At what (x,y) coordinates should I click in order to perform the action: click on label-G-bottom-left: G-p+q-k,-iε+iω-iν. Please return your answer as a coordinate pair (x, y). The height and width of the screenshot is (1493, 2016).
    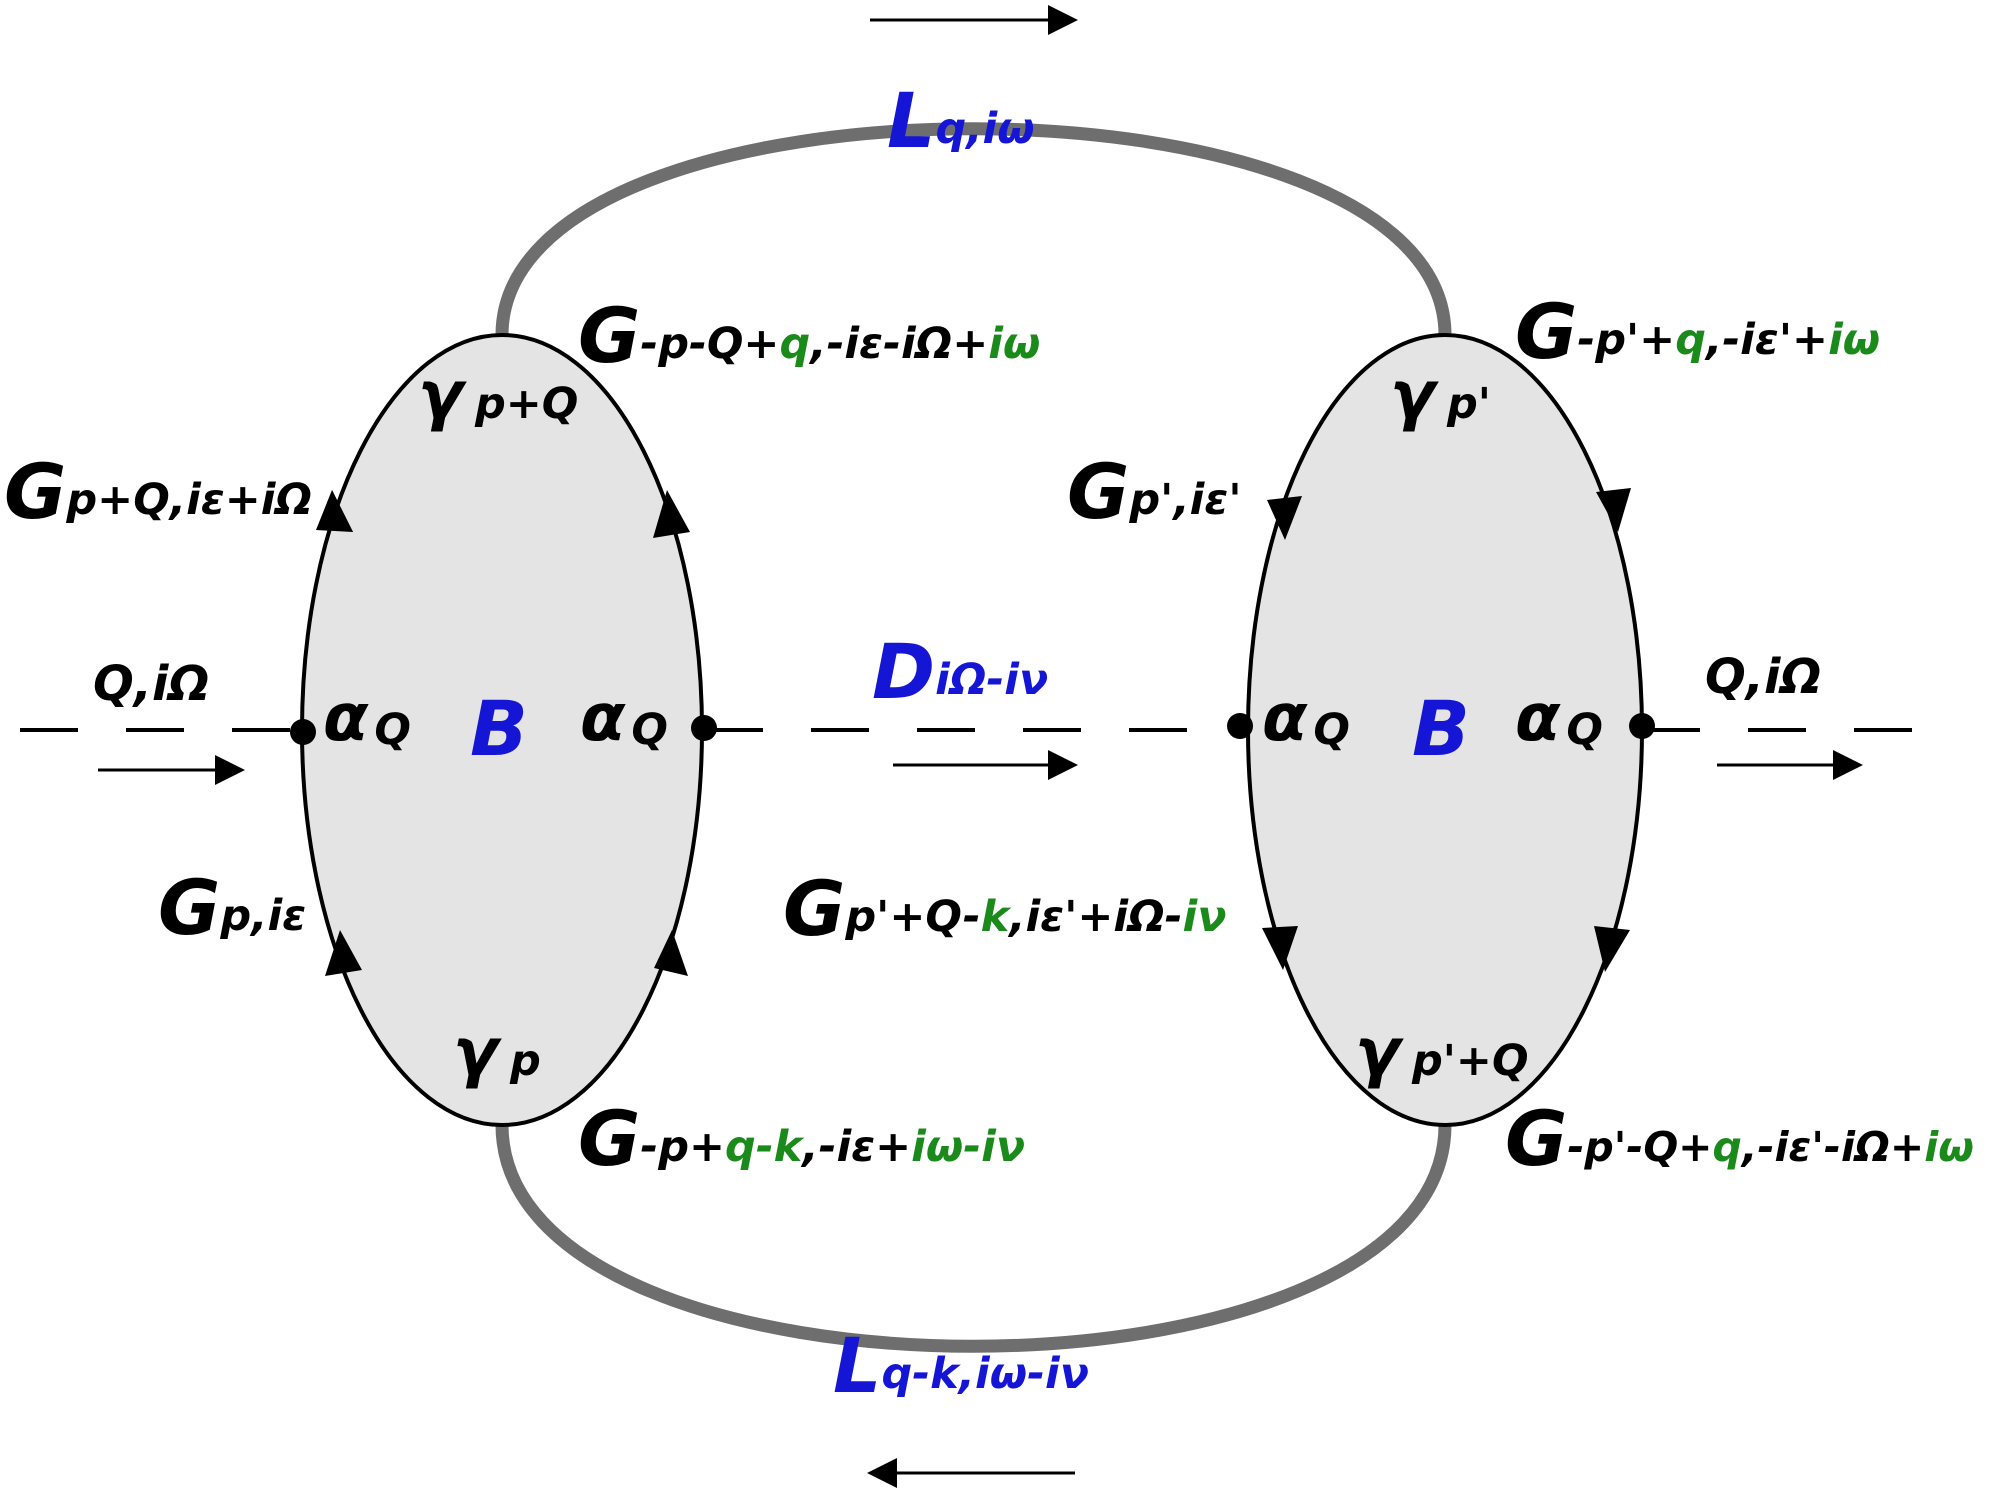
    Looking at the image, I should click on (801, 1138).